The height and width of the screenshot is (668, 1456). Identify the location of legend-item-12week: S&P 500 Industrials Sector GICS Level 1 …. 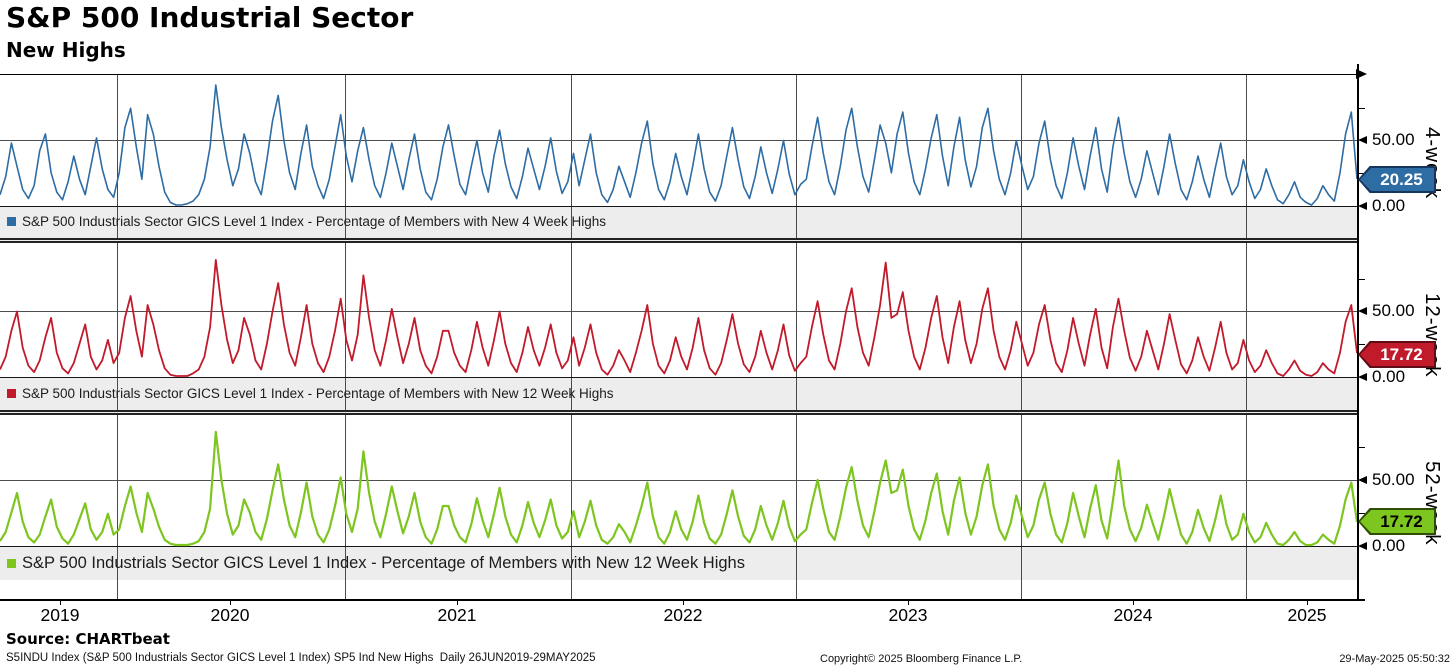
(310, 393).